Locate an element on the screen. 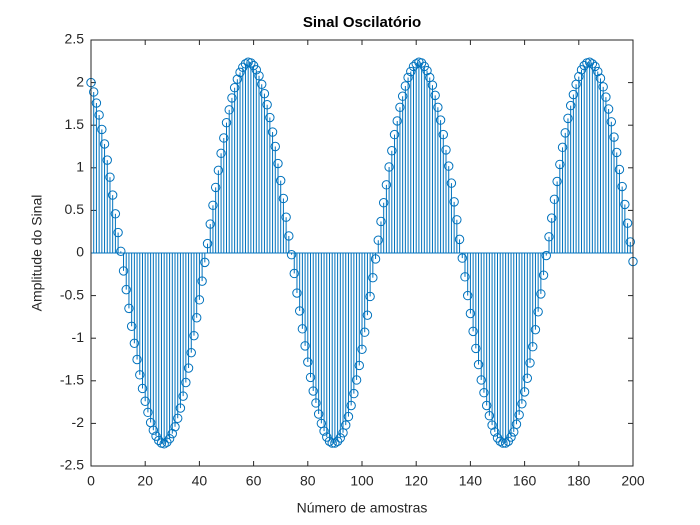  x-axis-label: Número de amostras is located at coordinates (362, 508).